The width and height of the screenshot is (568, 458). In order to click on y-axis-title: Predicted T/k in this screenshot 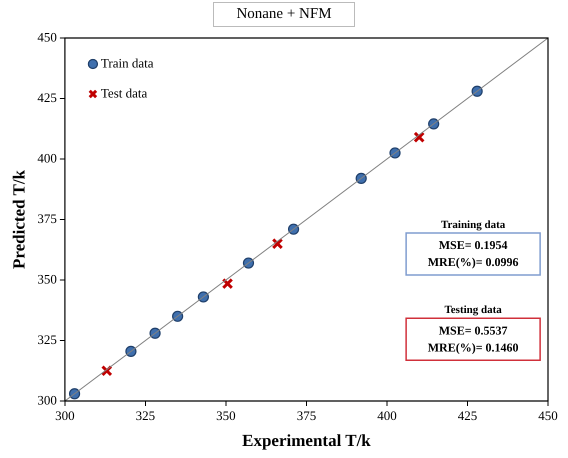, I will do `click(19, 219)`.